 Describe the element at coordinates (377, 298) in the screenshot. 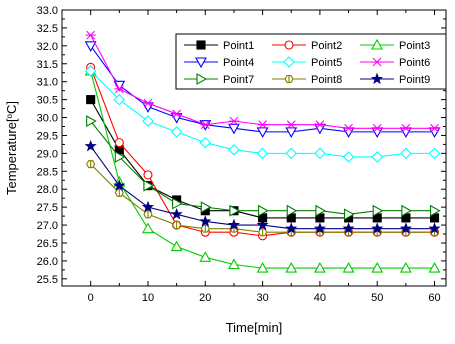

I see `x-tick-label: 50` at that location.